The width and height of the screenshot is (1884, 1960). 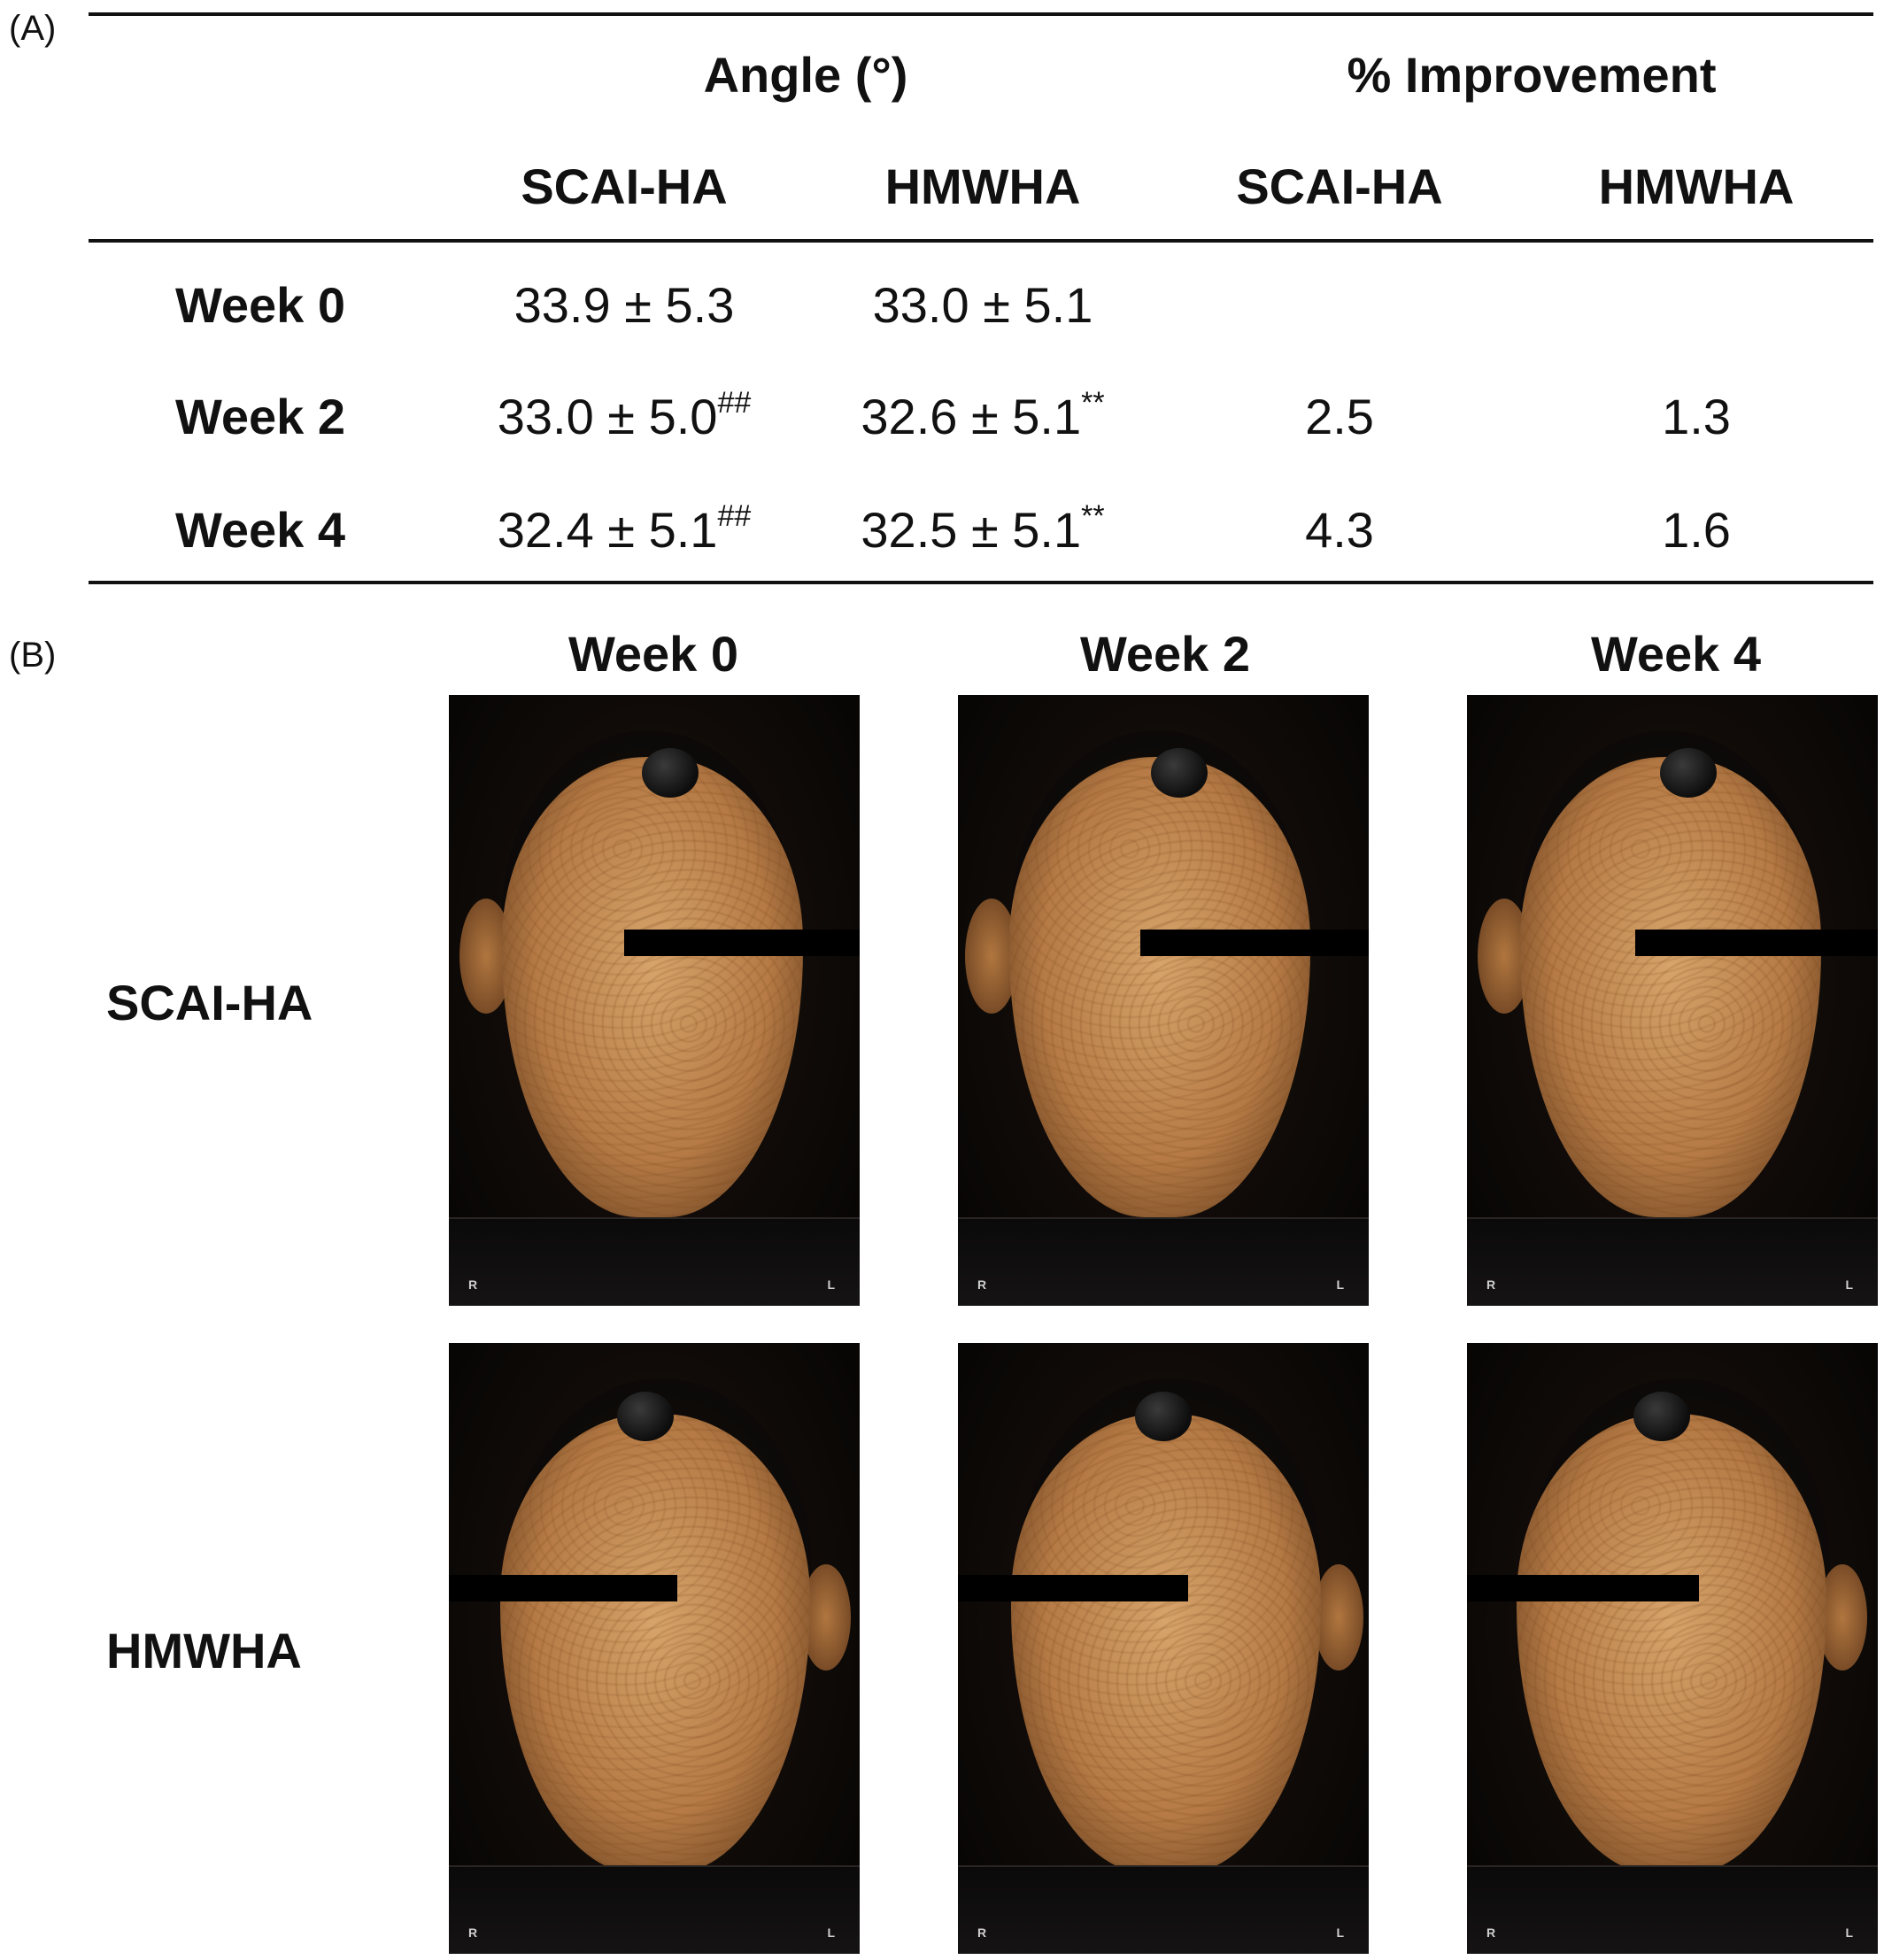 I want to click on photo-column-title-week-4: Week 4, so click(x=1676, y=654).